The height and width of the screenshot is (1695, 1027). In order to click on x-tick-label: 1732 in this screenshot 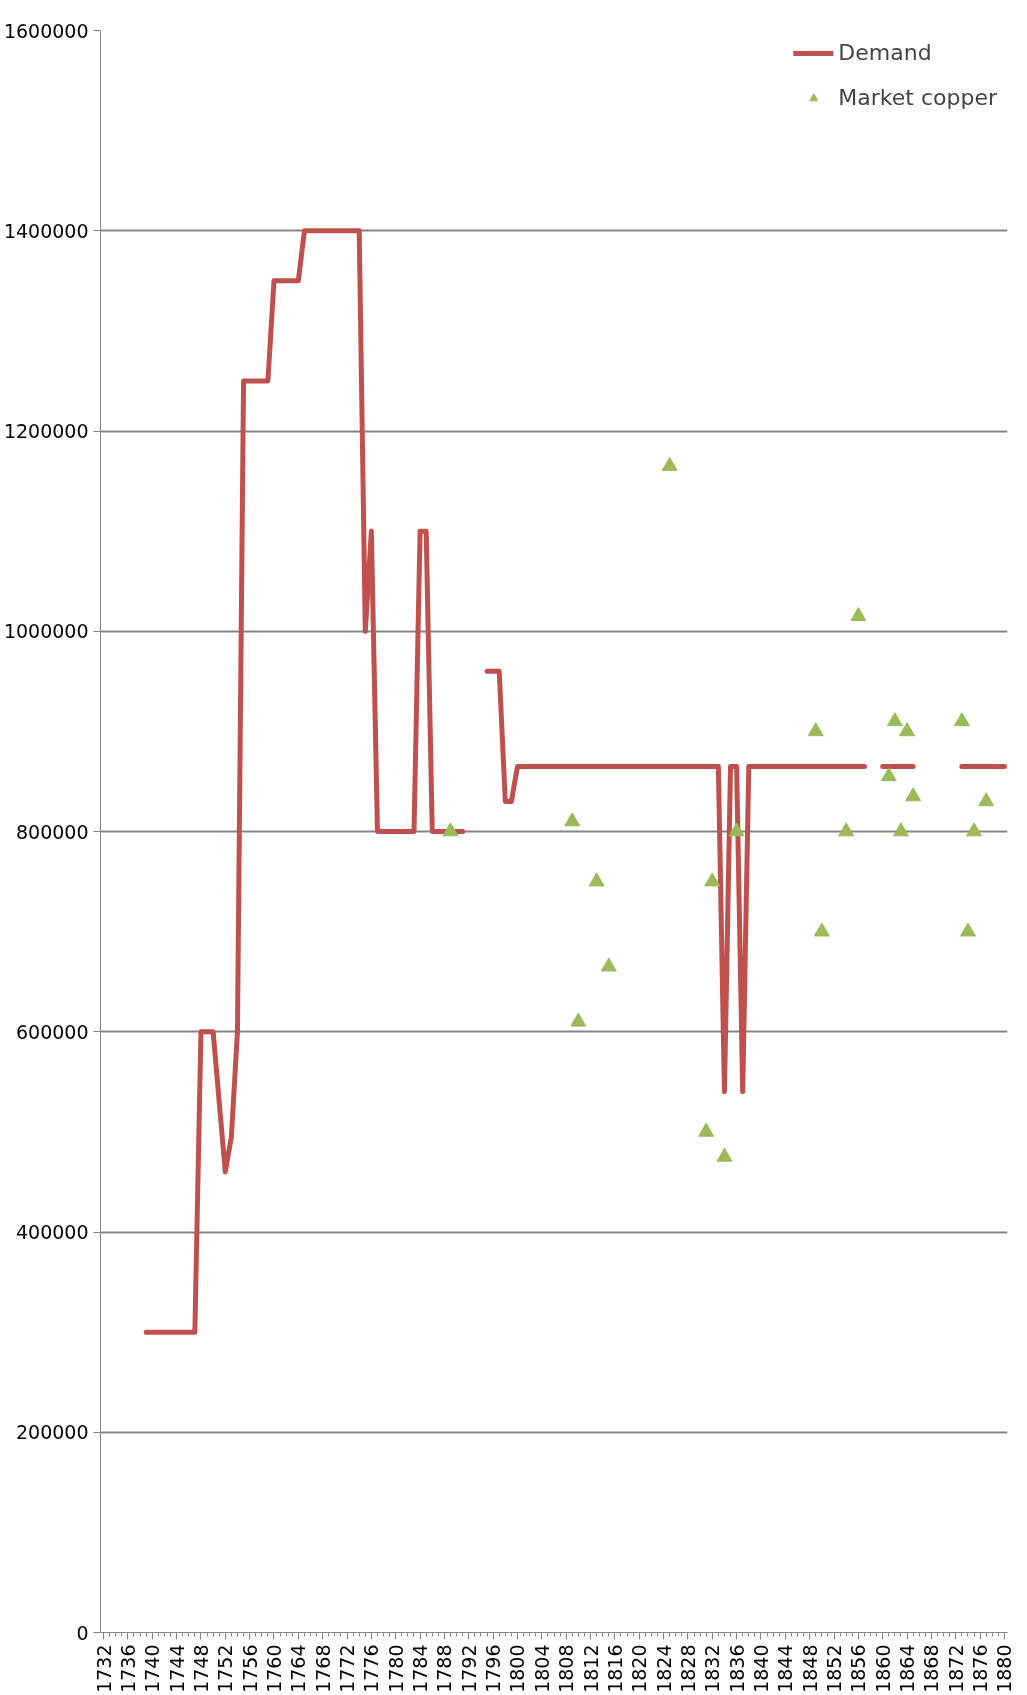, I will do `click(103, 1668)`.